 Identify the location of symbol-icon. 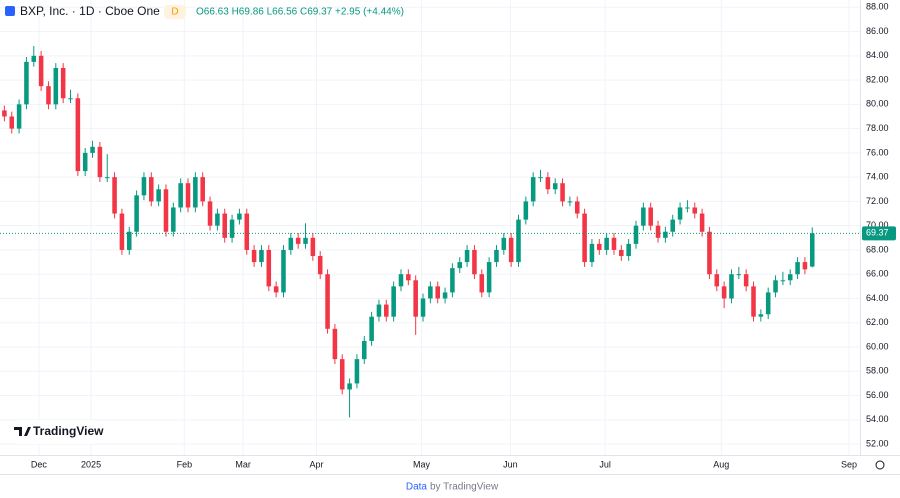
(10, 11).